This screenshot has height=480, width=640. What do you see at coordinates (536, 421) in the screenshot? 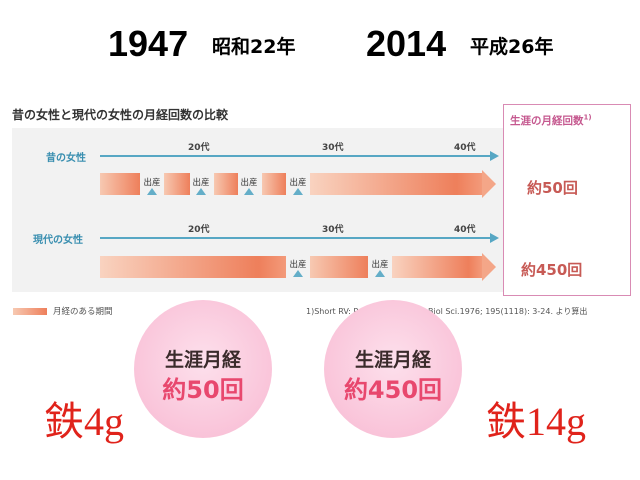
I see `iron-modern: 鉄14g` at bounding box center [536, 421].